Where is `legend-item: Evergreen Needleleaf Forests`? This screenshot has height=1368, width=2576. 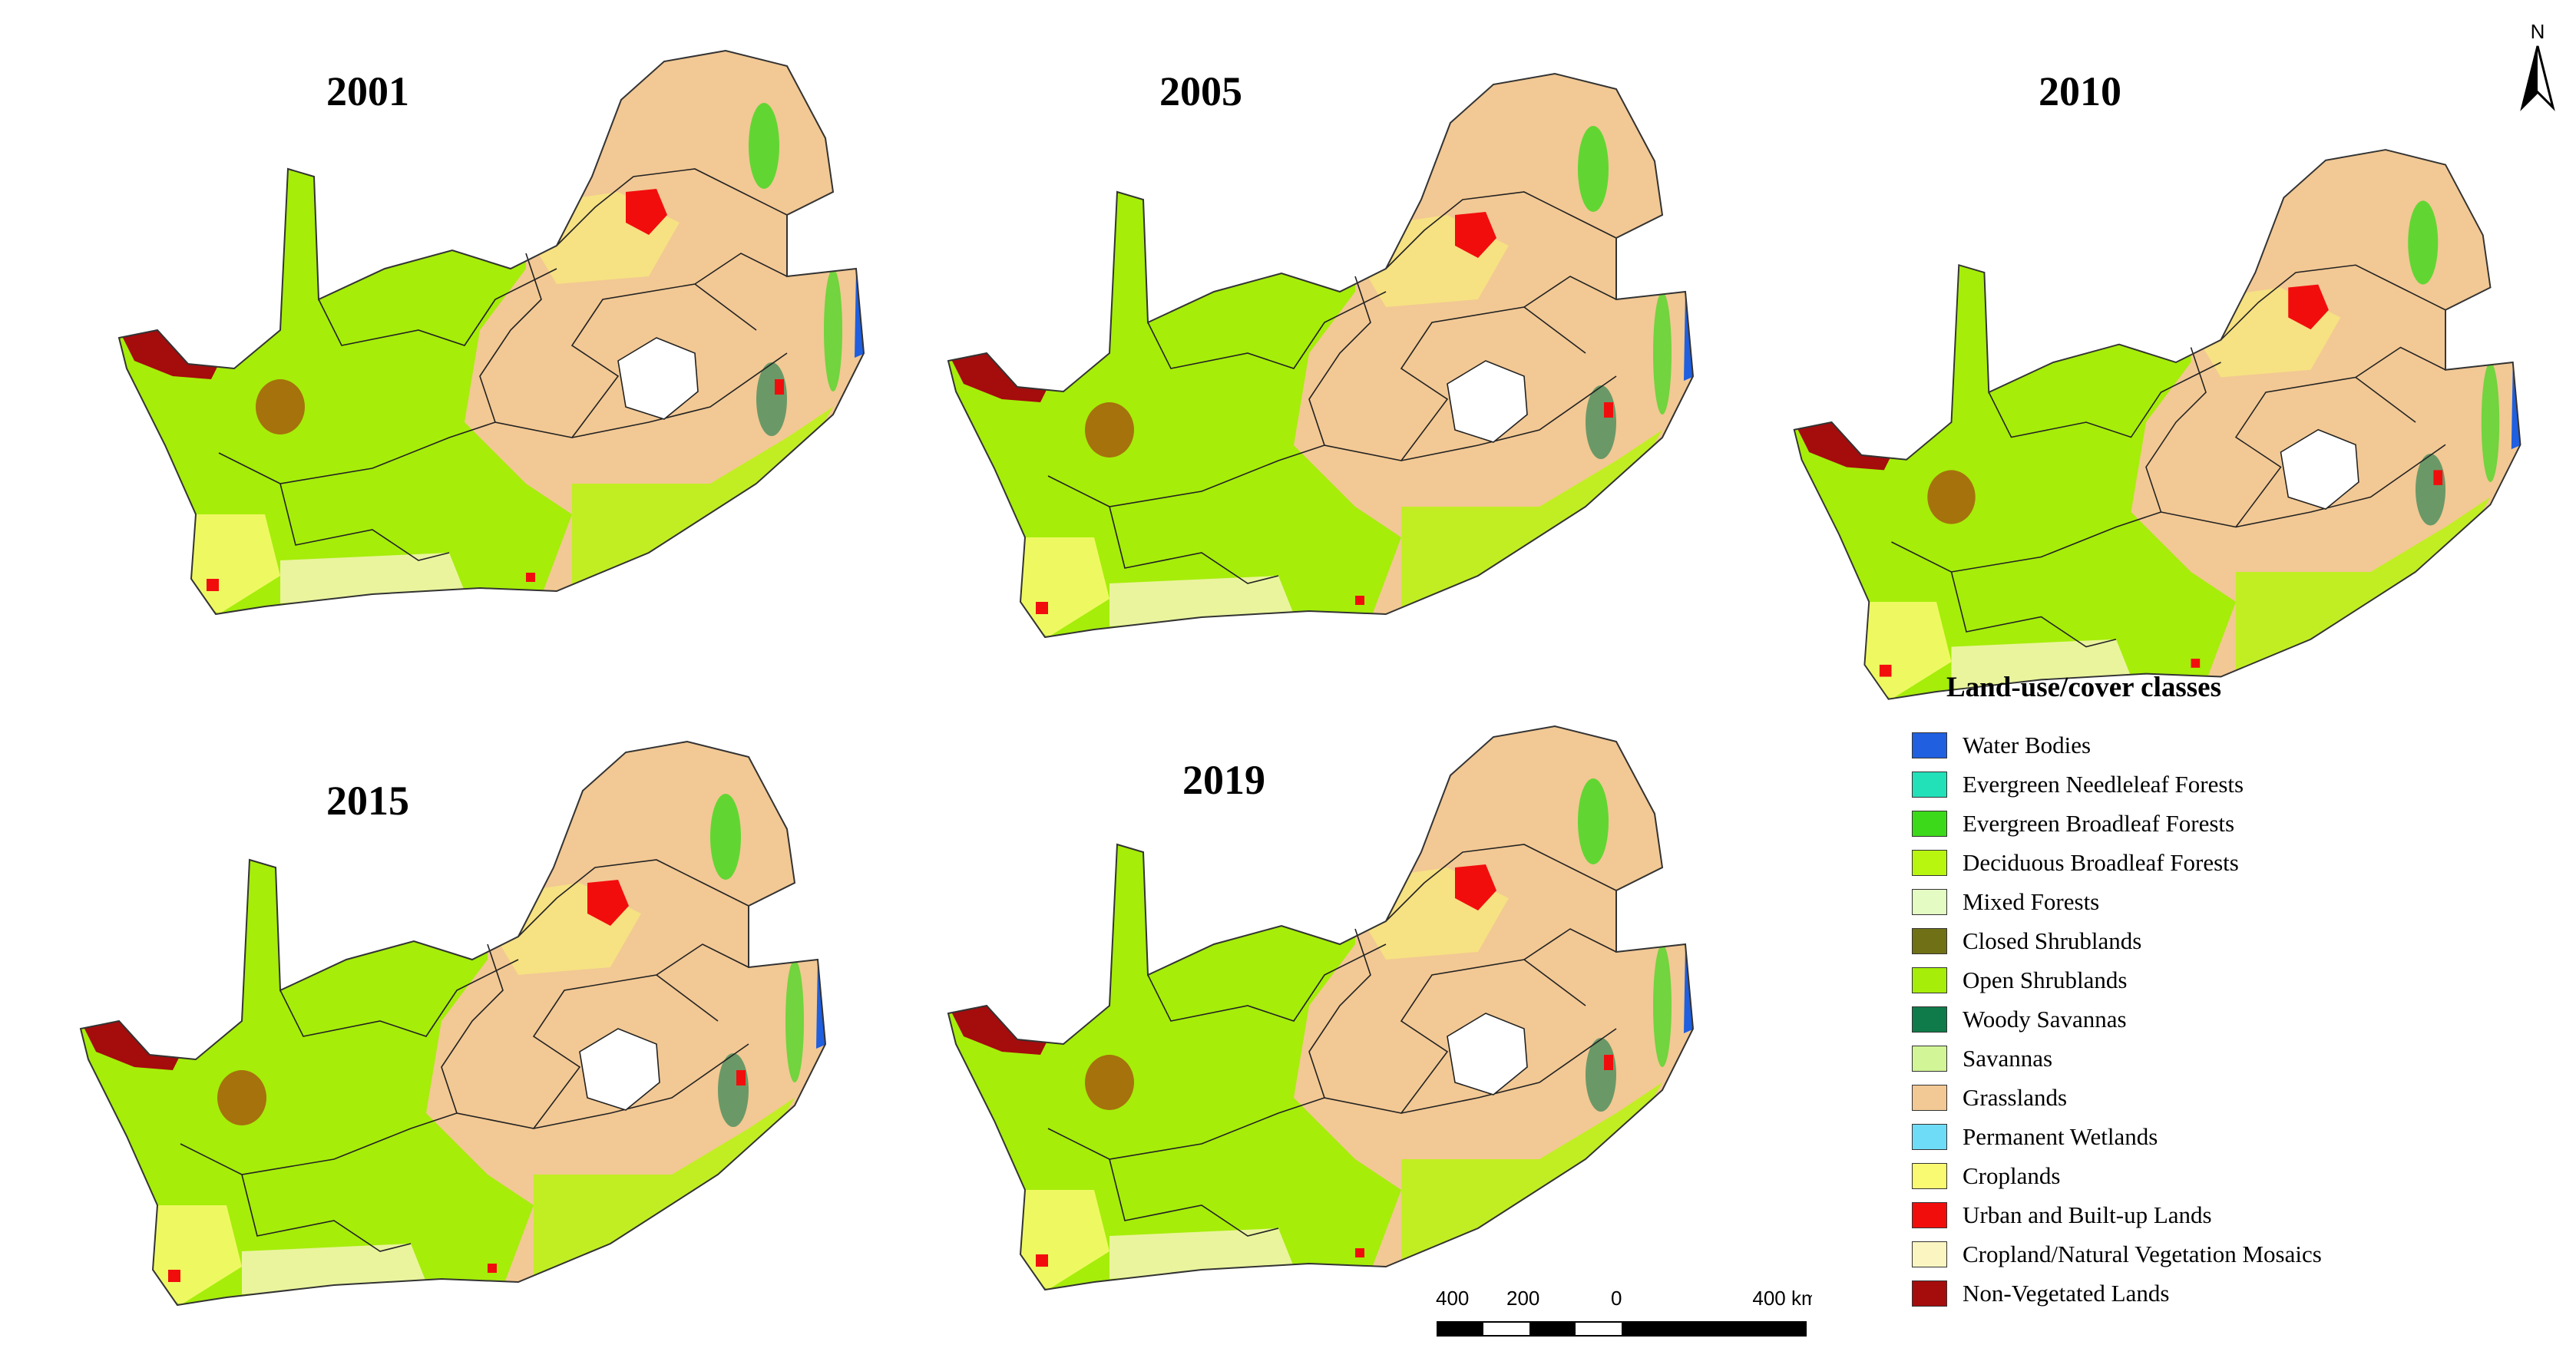
legend-item: Evergreen Needleleaf Forests is located at coordinates (2117, 784).